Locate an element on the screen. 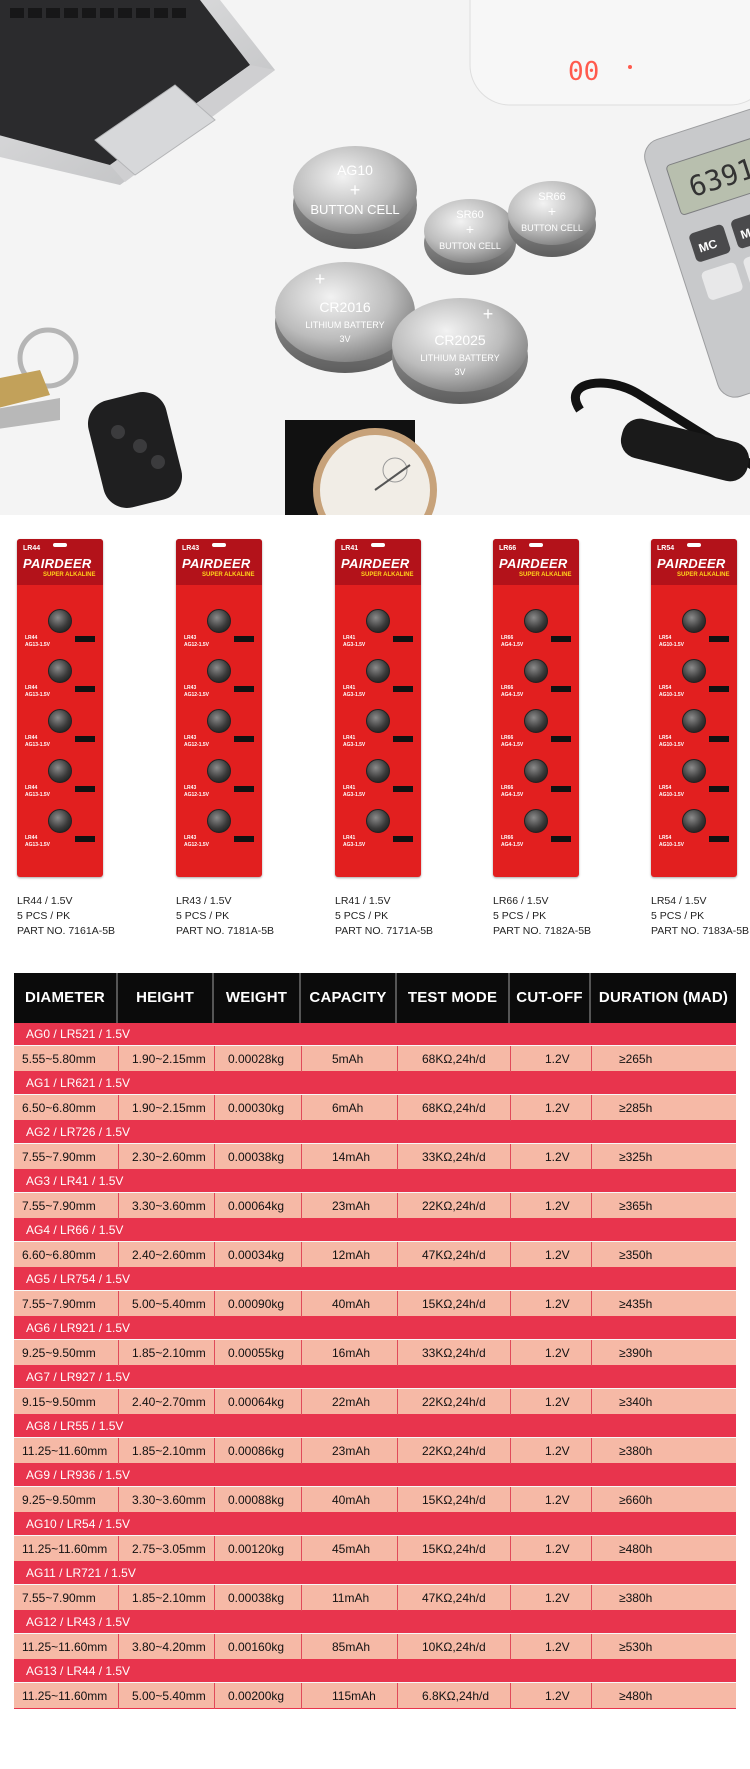 This screenshot has width=750, height=1769. coin-cell-cr2016: + CR2016 LITHIUM BATTERY 3V is located at coordinates (345, 317).